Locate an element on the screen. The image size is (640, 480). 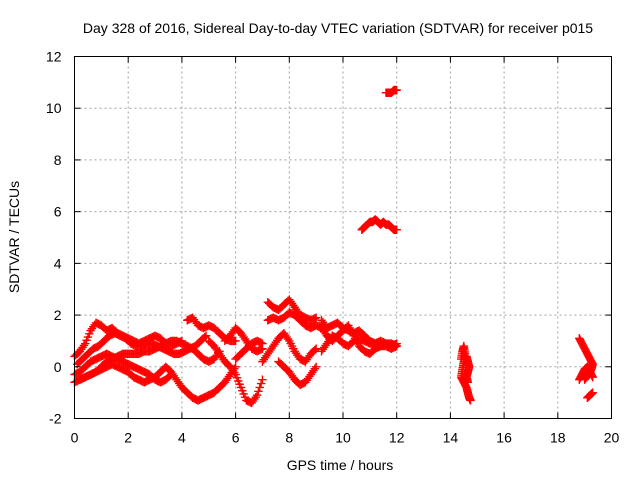
y-tick-label: 0 is located at coordinates (58, 367).